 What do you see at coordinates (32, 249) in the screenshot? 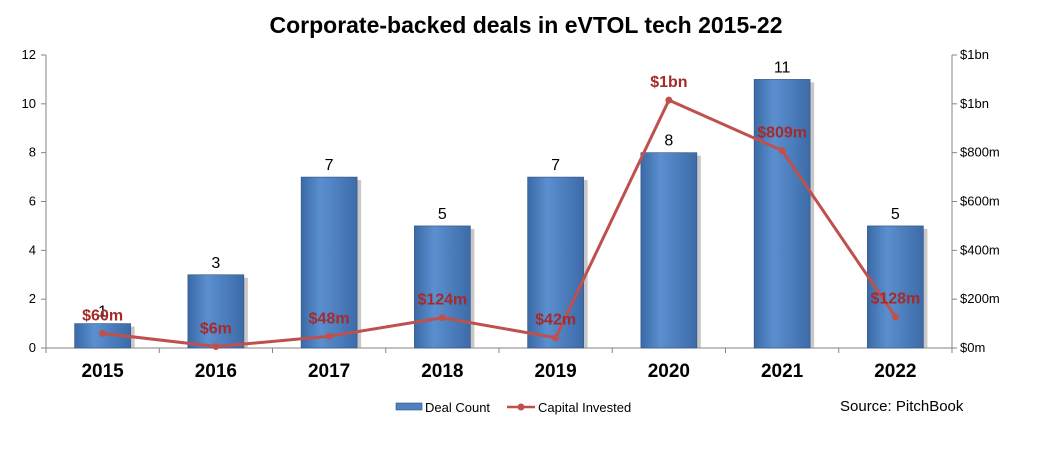
I see `left-tick-label: 4` at bounding box center [32, 249].